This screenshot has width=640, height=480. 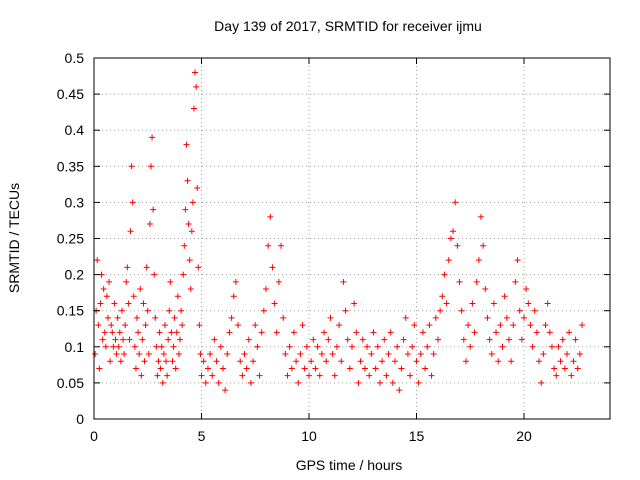 I want to click on y-axis-label: SRMTID / TECUs, so click(x=14, y=238).